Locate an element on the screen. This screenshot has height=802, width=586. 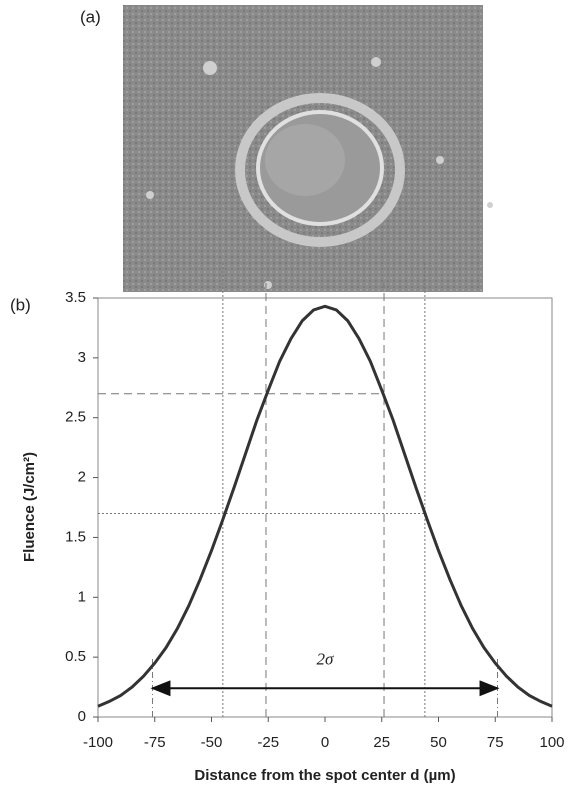
y-tick-label: 2 is located at coordinates (82, 477).